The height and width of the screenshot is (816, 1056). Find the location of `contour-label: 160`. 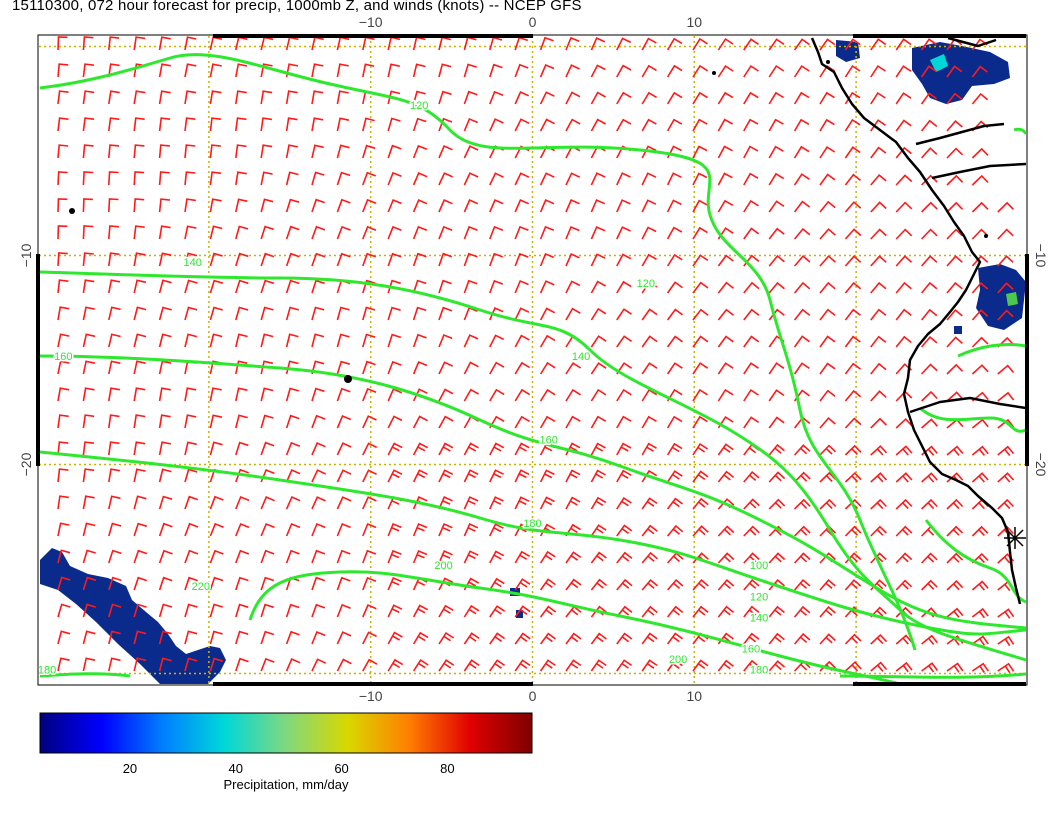

contour-label: 160 is located at coordinates (549, 441).